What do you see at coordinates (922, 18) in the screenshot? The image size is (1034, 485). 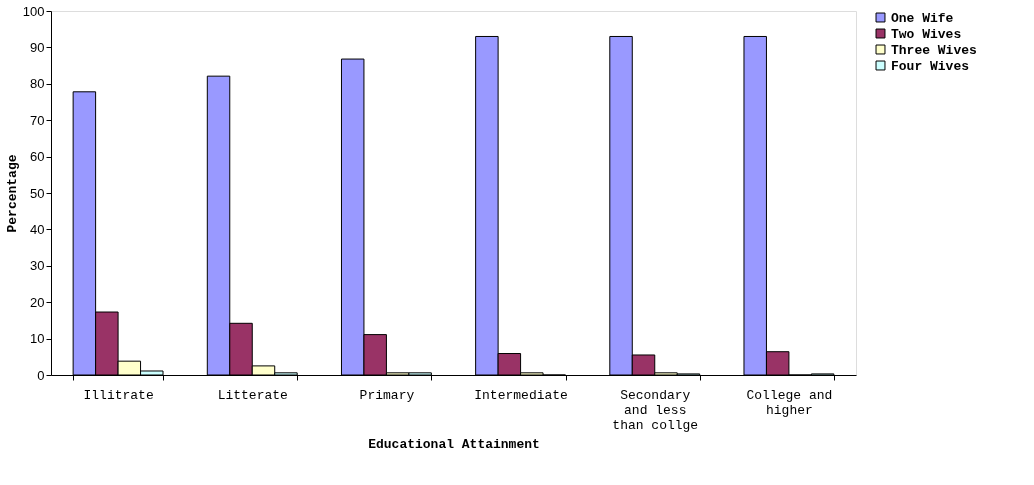 I see `legend-label: One Wife` at bounding box center [922, 18].